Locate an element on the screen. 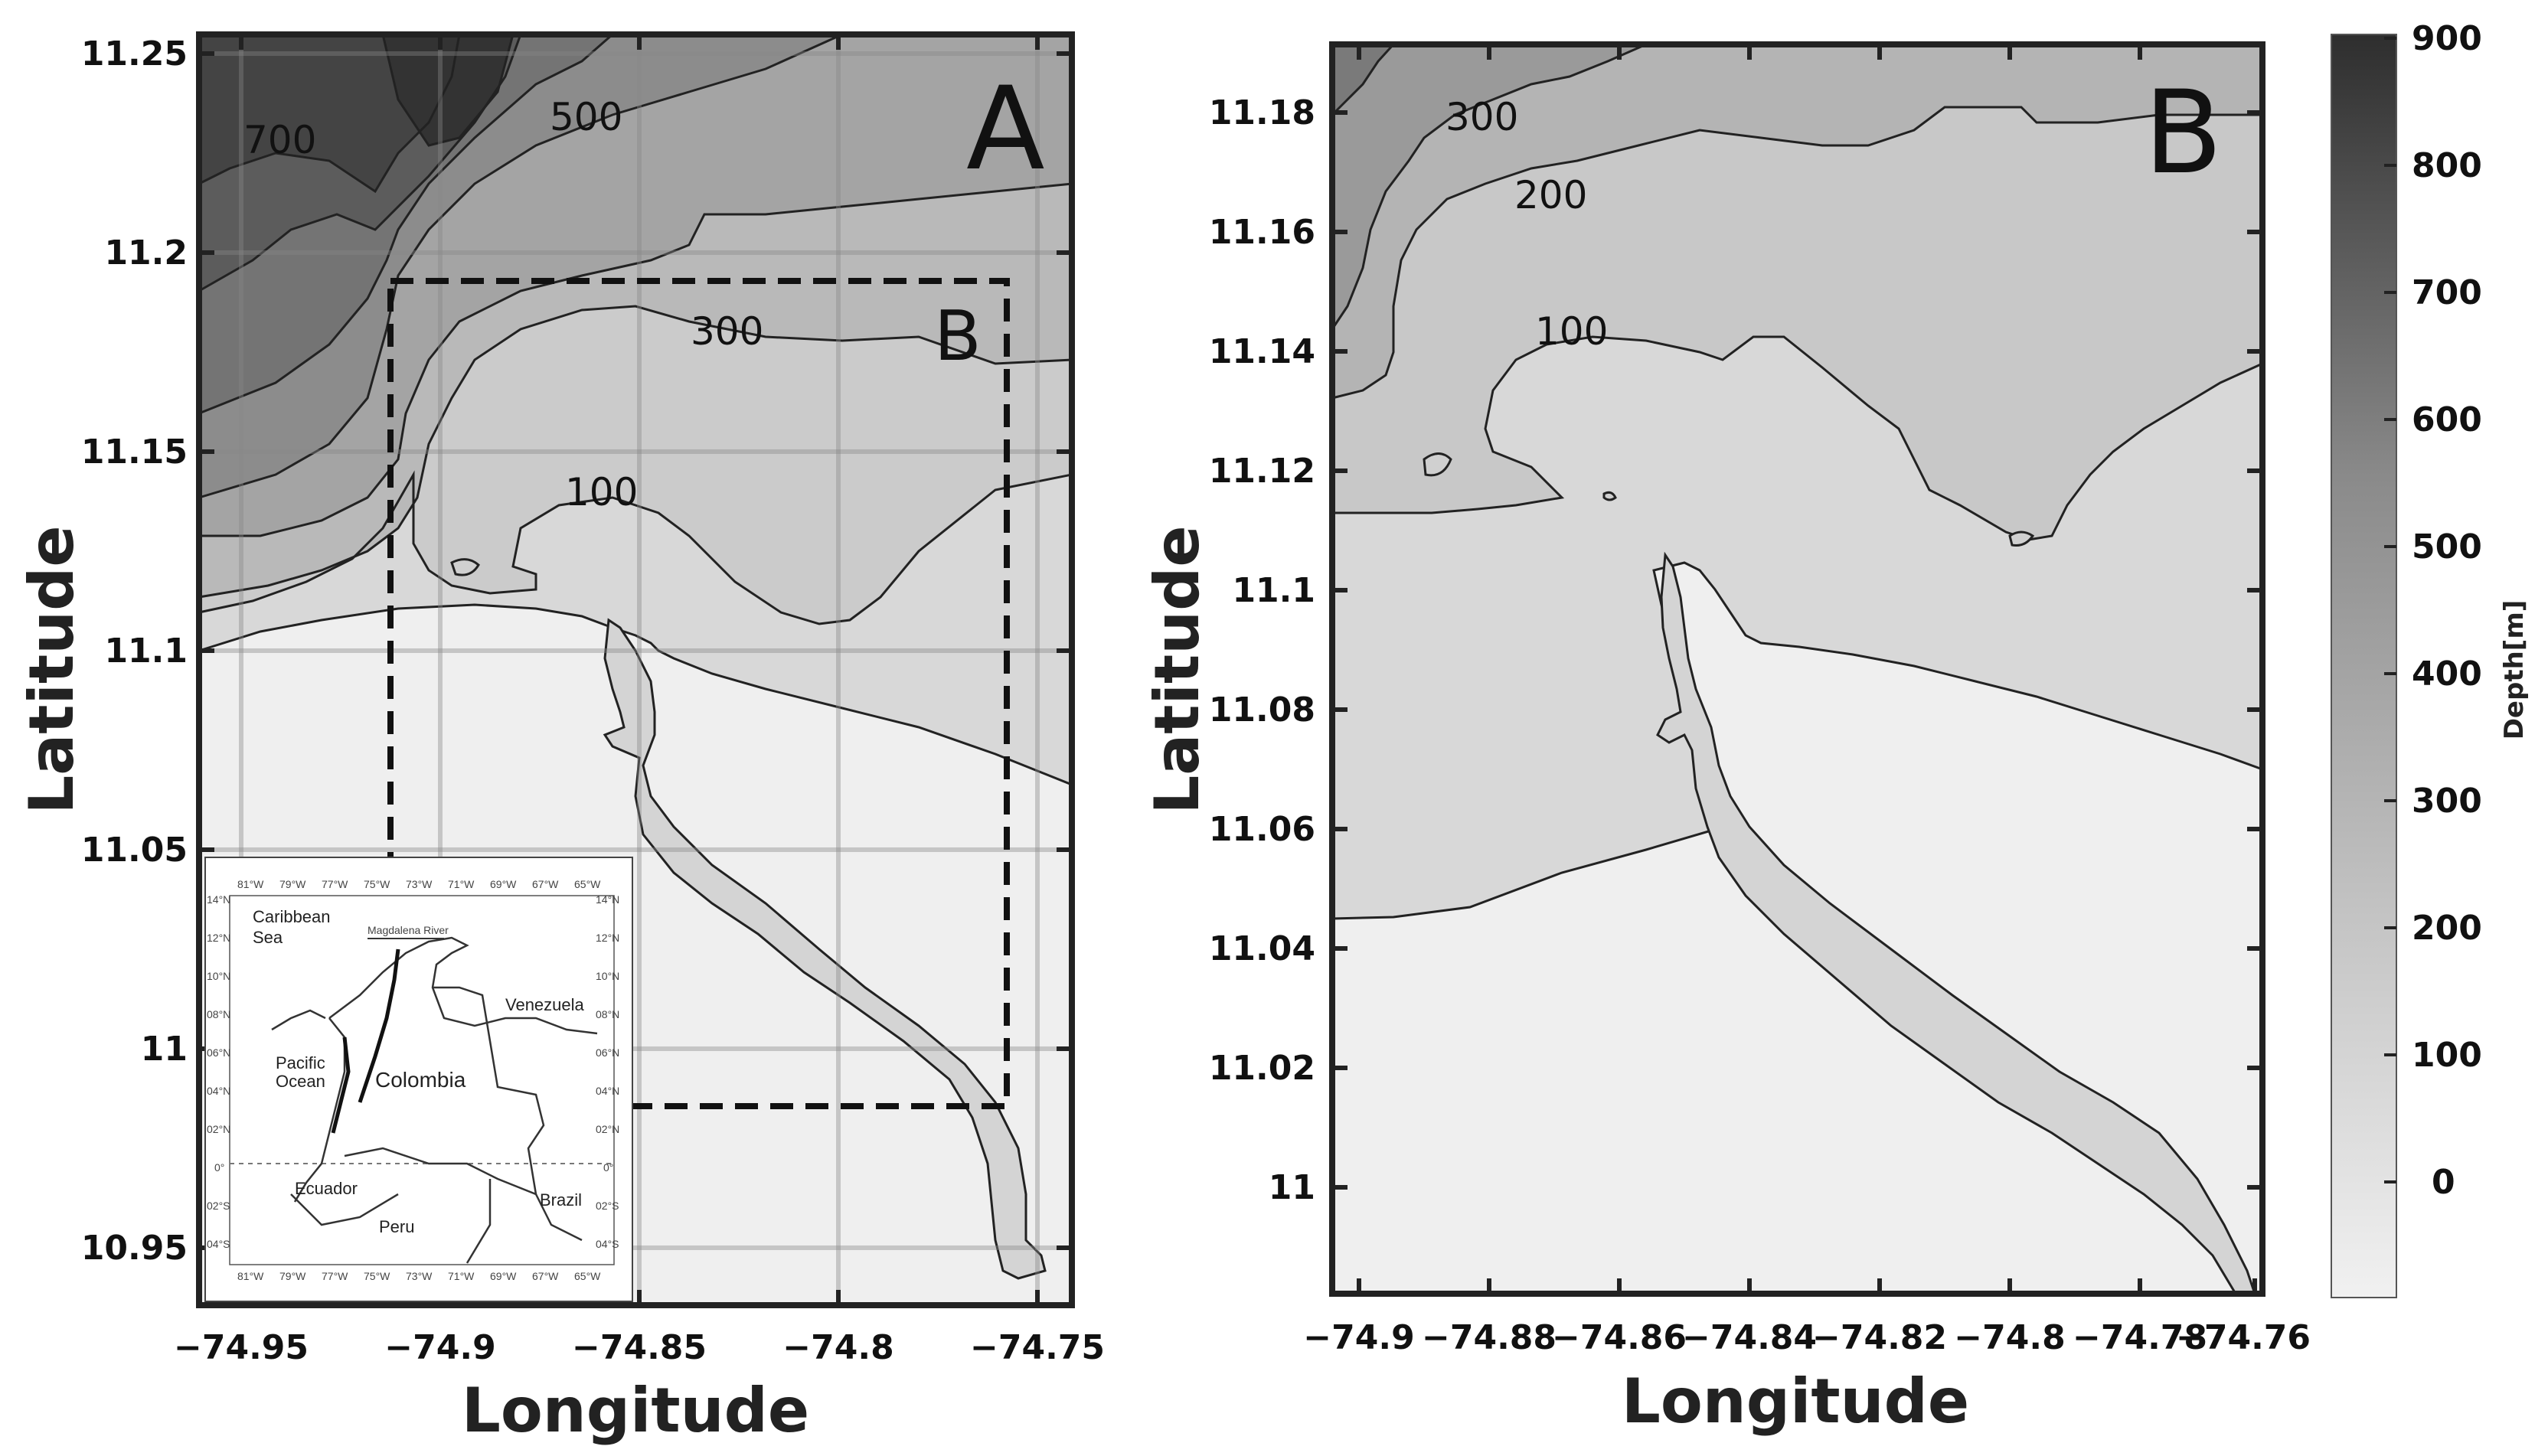 The image size is (2548, 1456). svg-text: 11.2 is located at coordinates (146, 253).